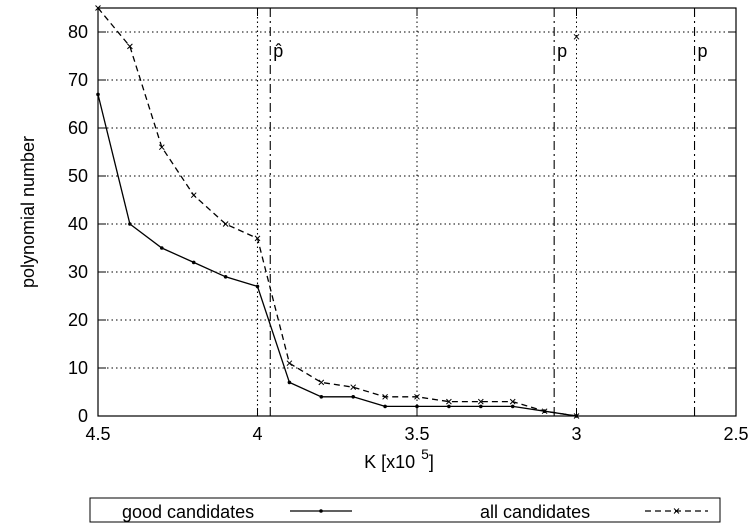 This screenshot has height=525, width=752. What do you see at coordinates (78, 320) in the screenshot?
I see `y-tick-label: 20` at bounding box center [78, 320].